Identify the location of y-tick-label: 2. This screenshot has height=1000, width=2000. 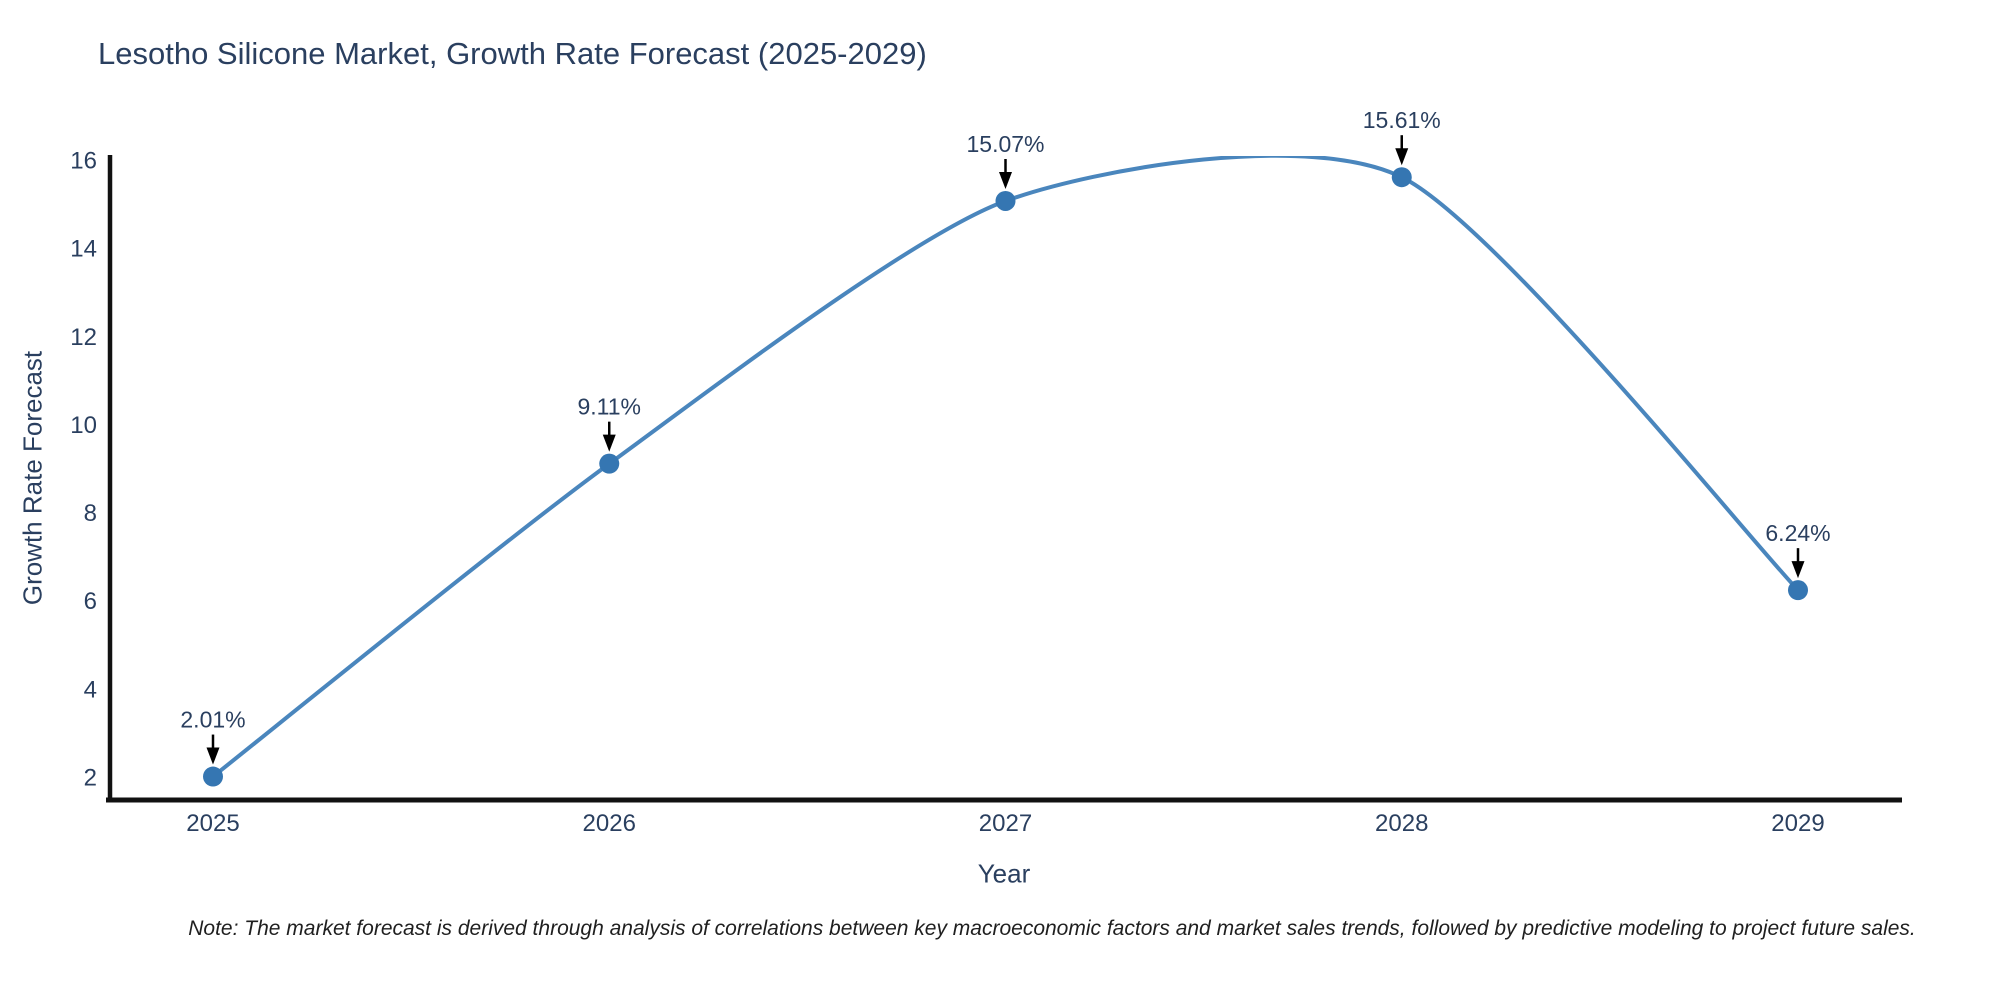
(90, 778).